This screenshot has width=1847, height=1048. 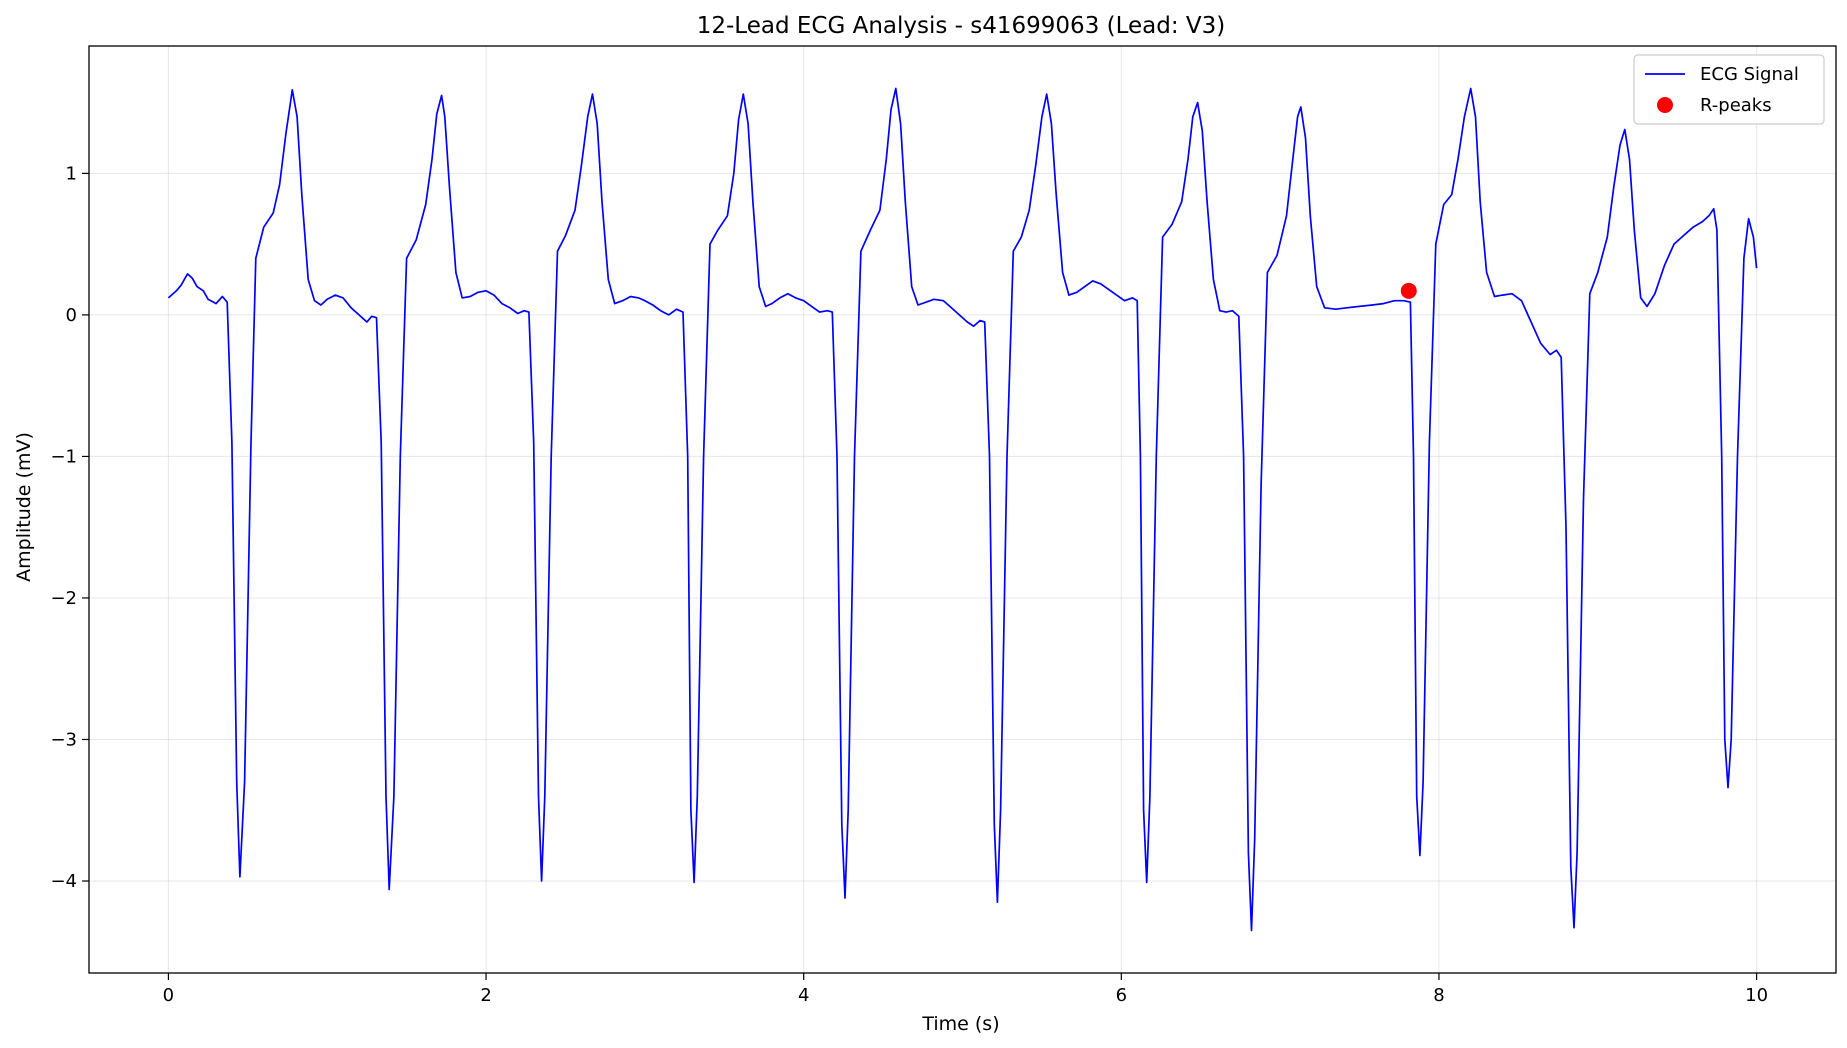 I want to click on legend-box, so click(x=1729, y=89).